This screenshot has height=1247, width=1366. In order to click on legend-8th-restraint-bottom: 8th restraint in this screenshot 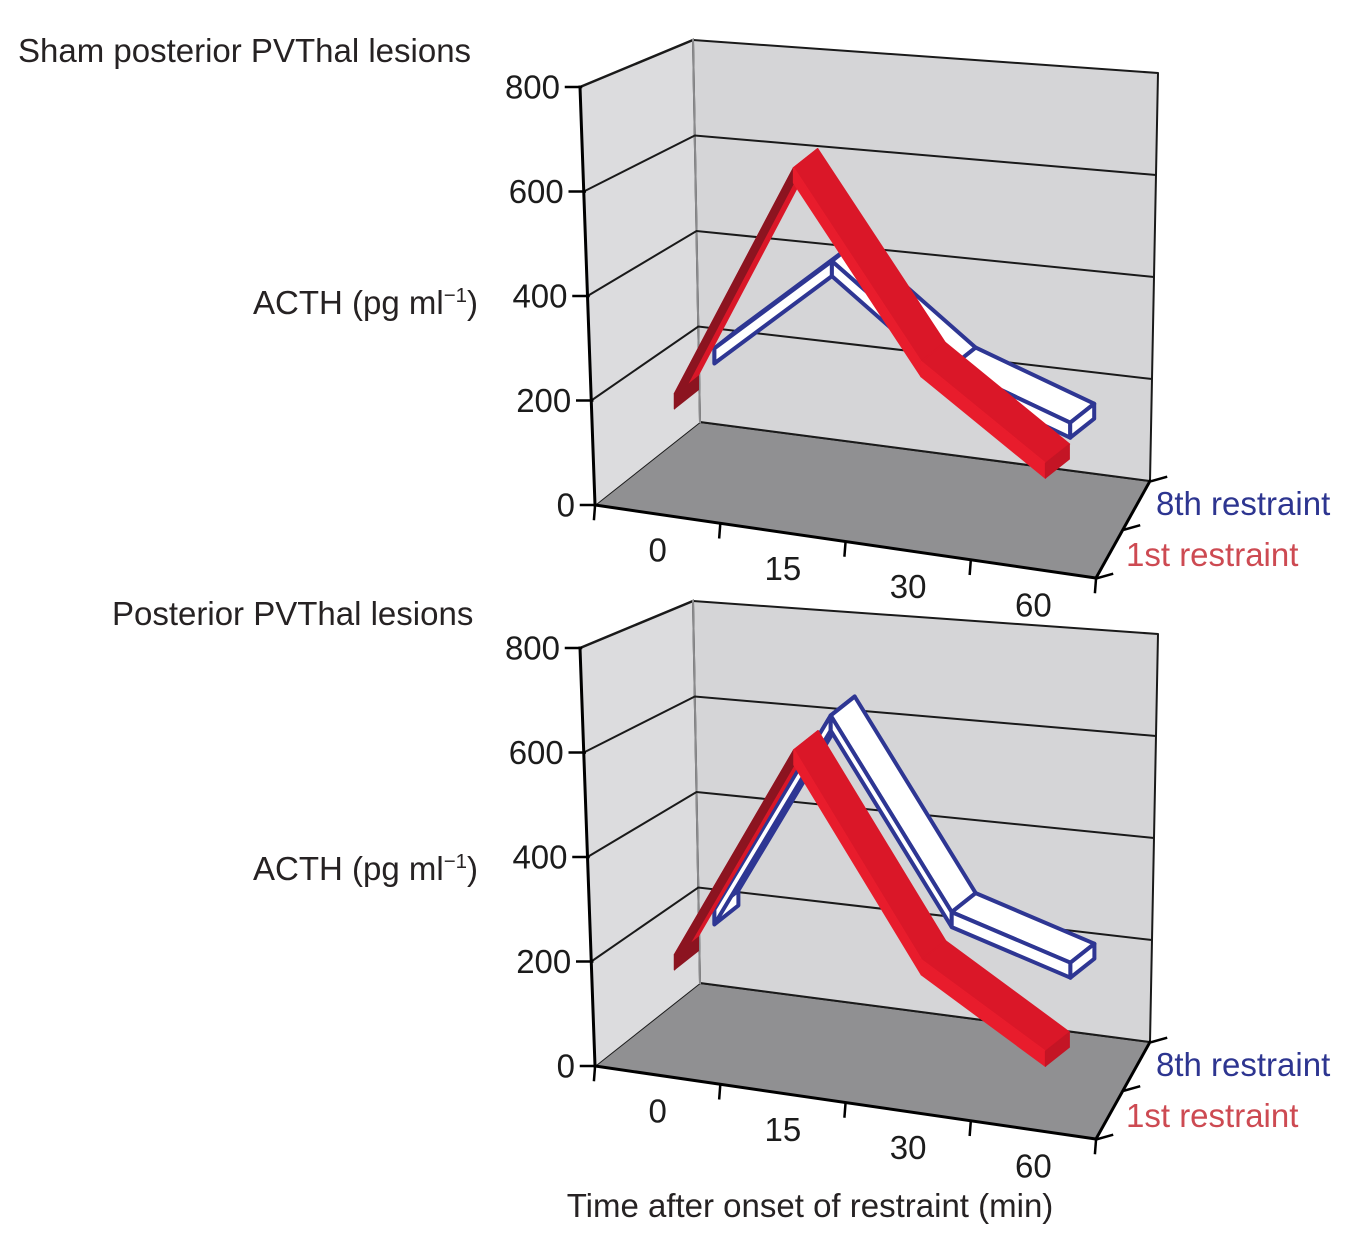, I will do `click(1243, 1064)`.